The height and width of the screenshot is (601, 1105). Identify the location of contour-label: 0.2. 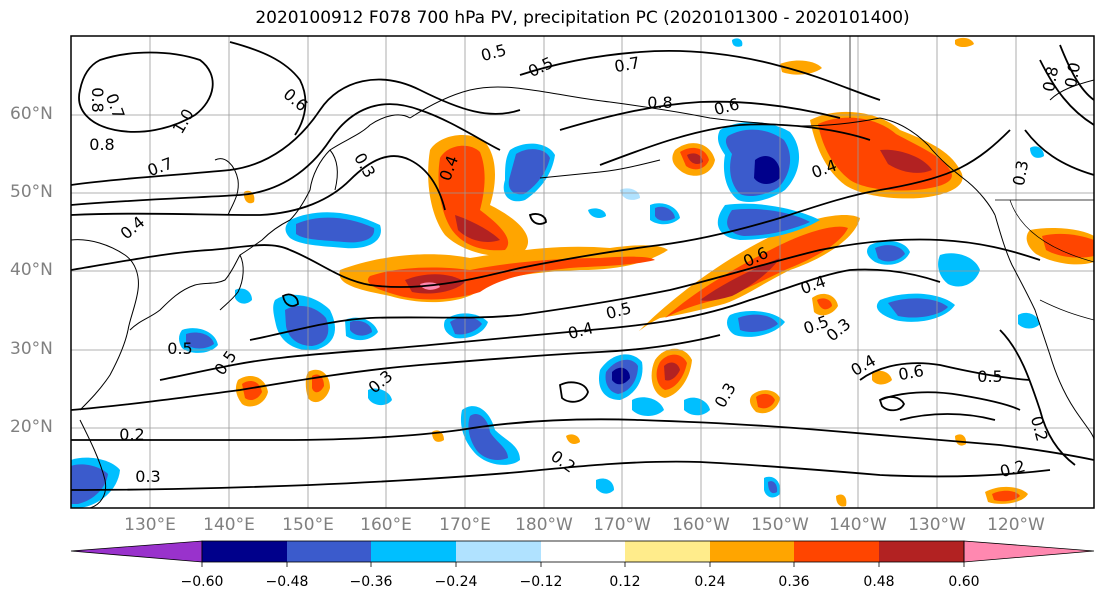
(131, 434).